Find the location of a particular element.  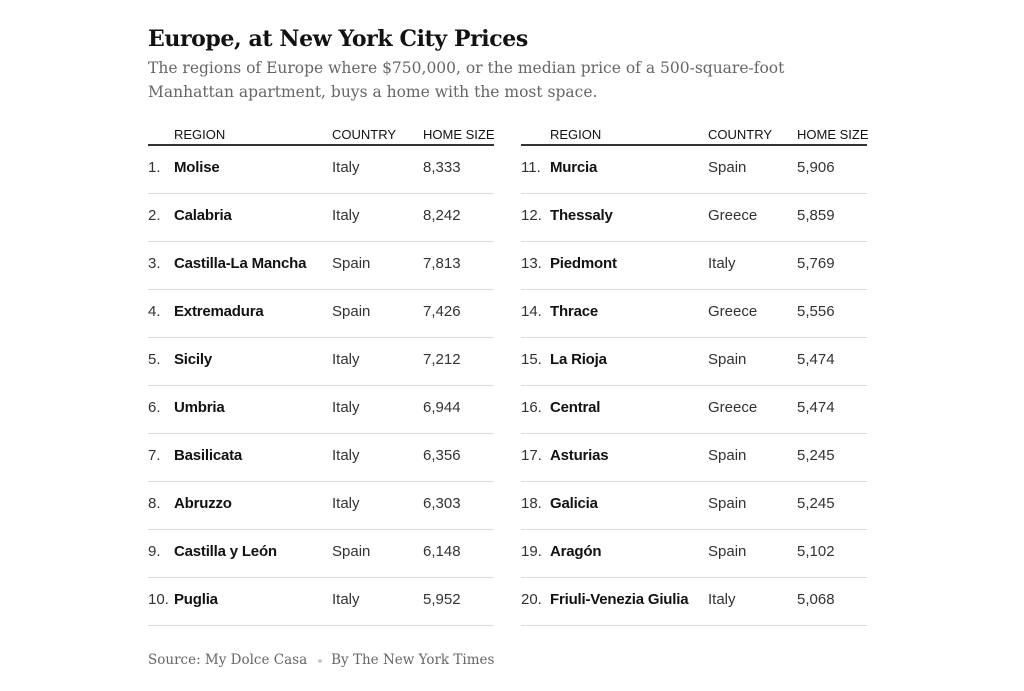

table-row: 19. Aragón Spain 5,102 is located at coordinates (694, 554).